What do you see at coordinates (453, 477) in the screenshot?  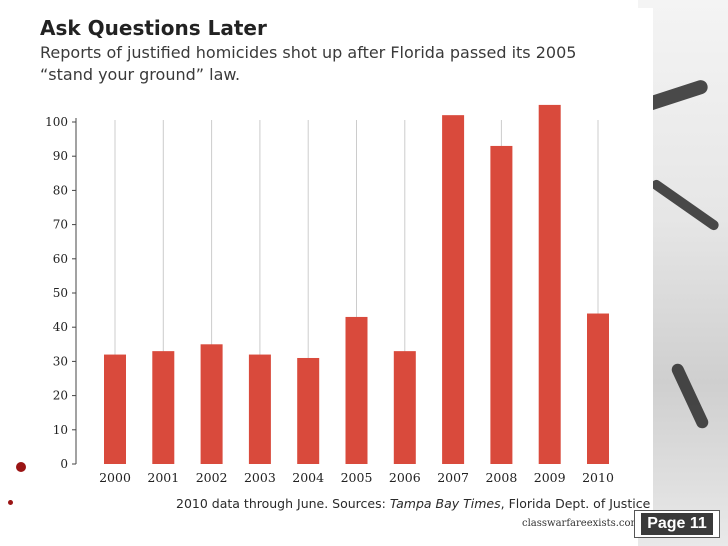 I see `x-tick-label: 2007` at bounding box center [453, 477].